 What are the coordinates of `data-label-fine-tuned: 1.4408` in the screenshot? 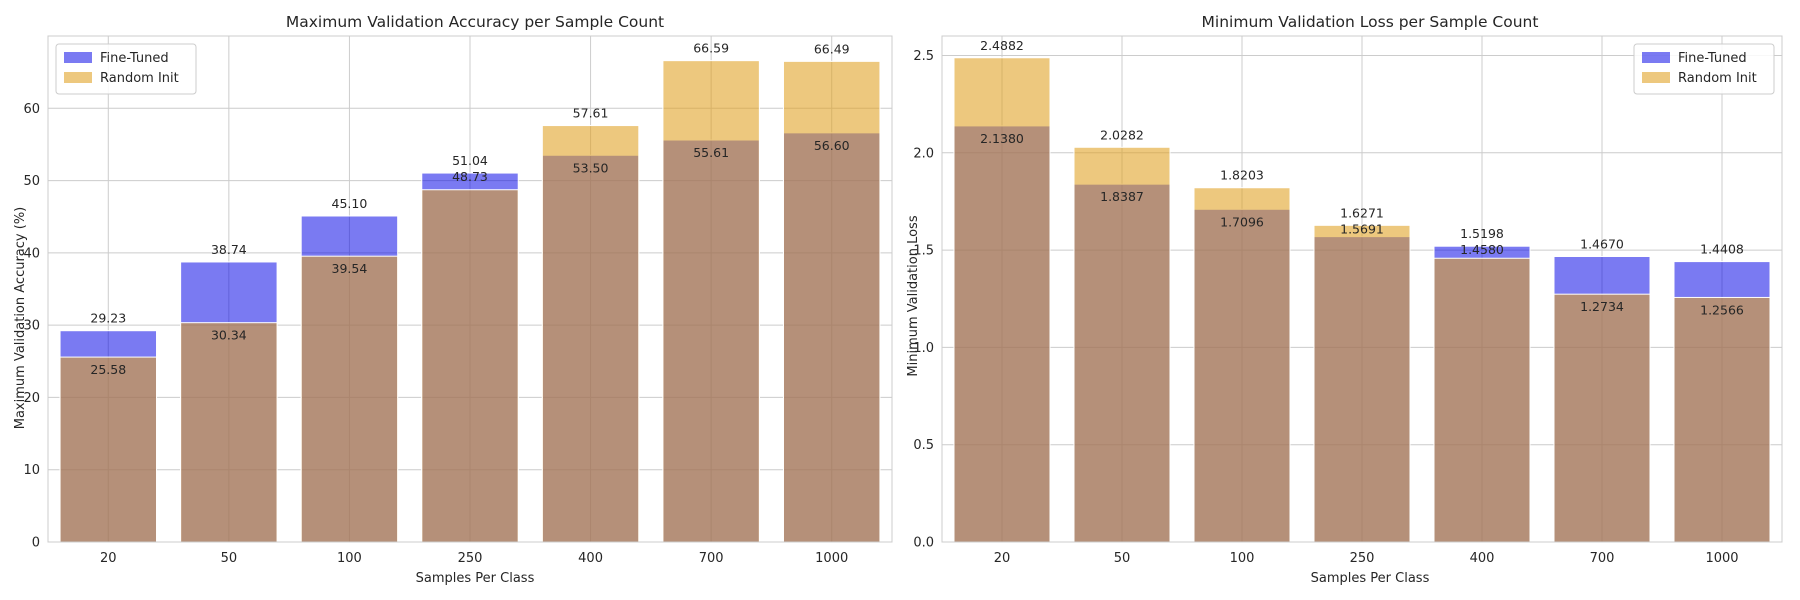 It's located at (1722, 249).